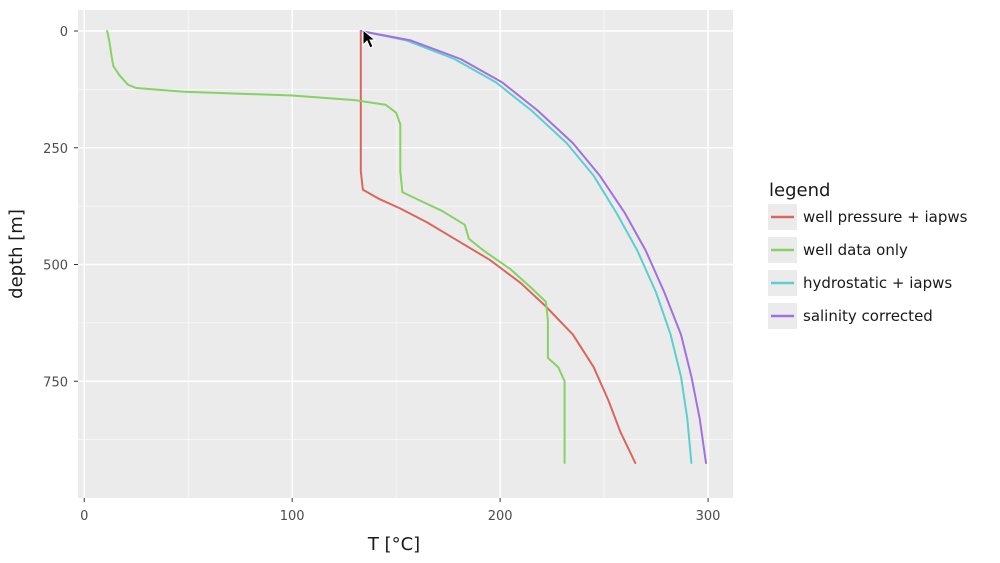  What do you see at coordinates (64, 32) in the screenshot?
I see `y-tick-label: 0` at bounding box center [64, 32].